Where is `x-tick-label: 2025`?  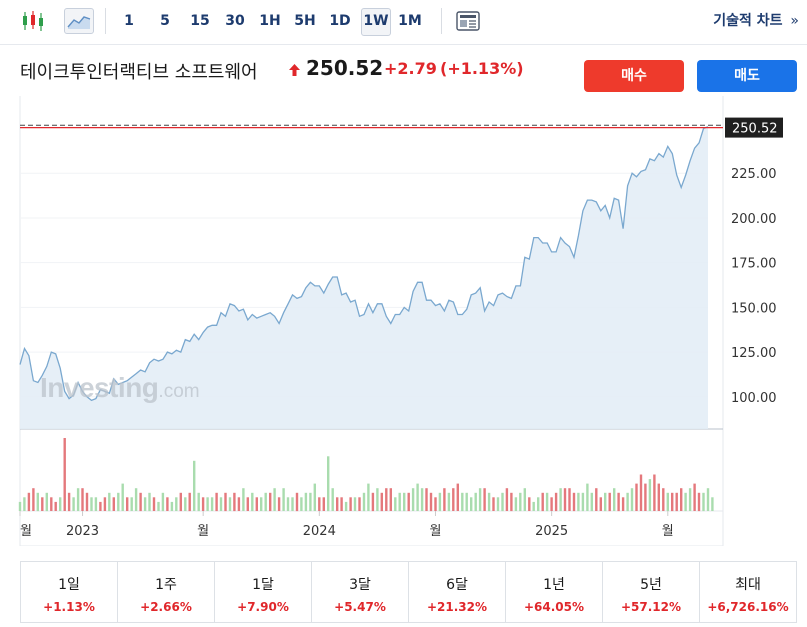 x-tick-label: 2025 is located at coordinates (551, 531).